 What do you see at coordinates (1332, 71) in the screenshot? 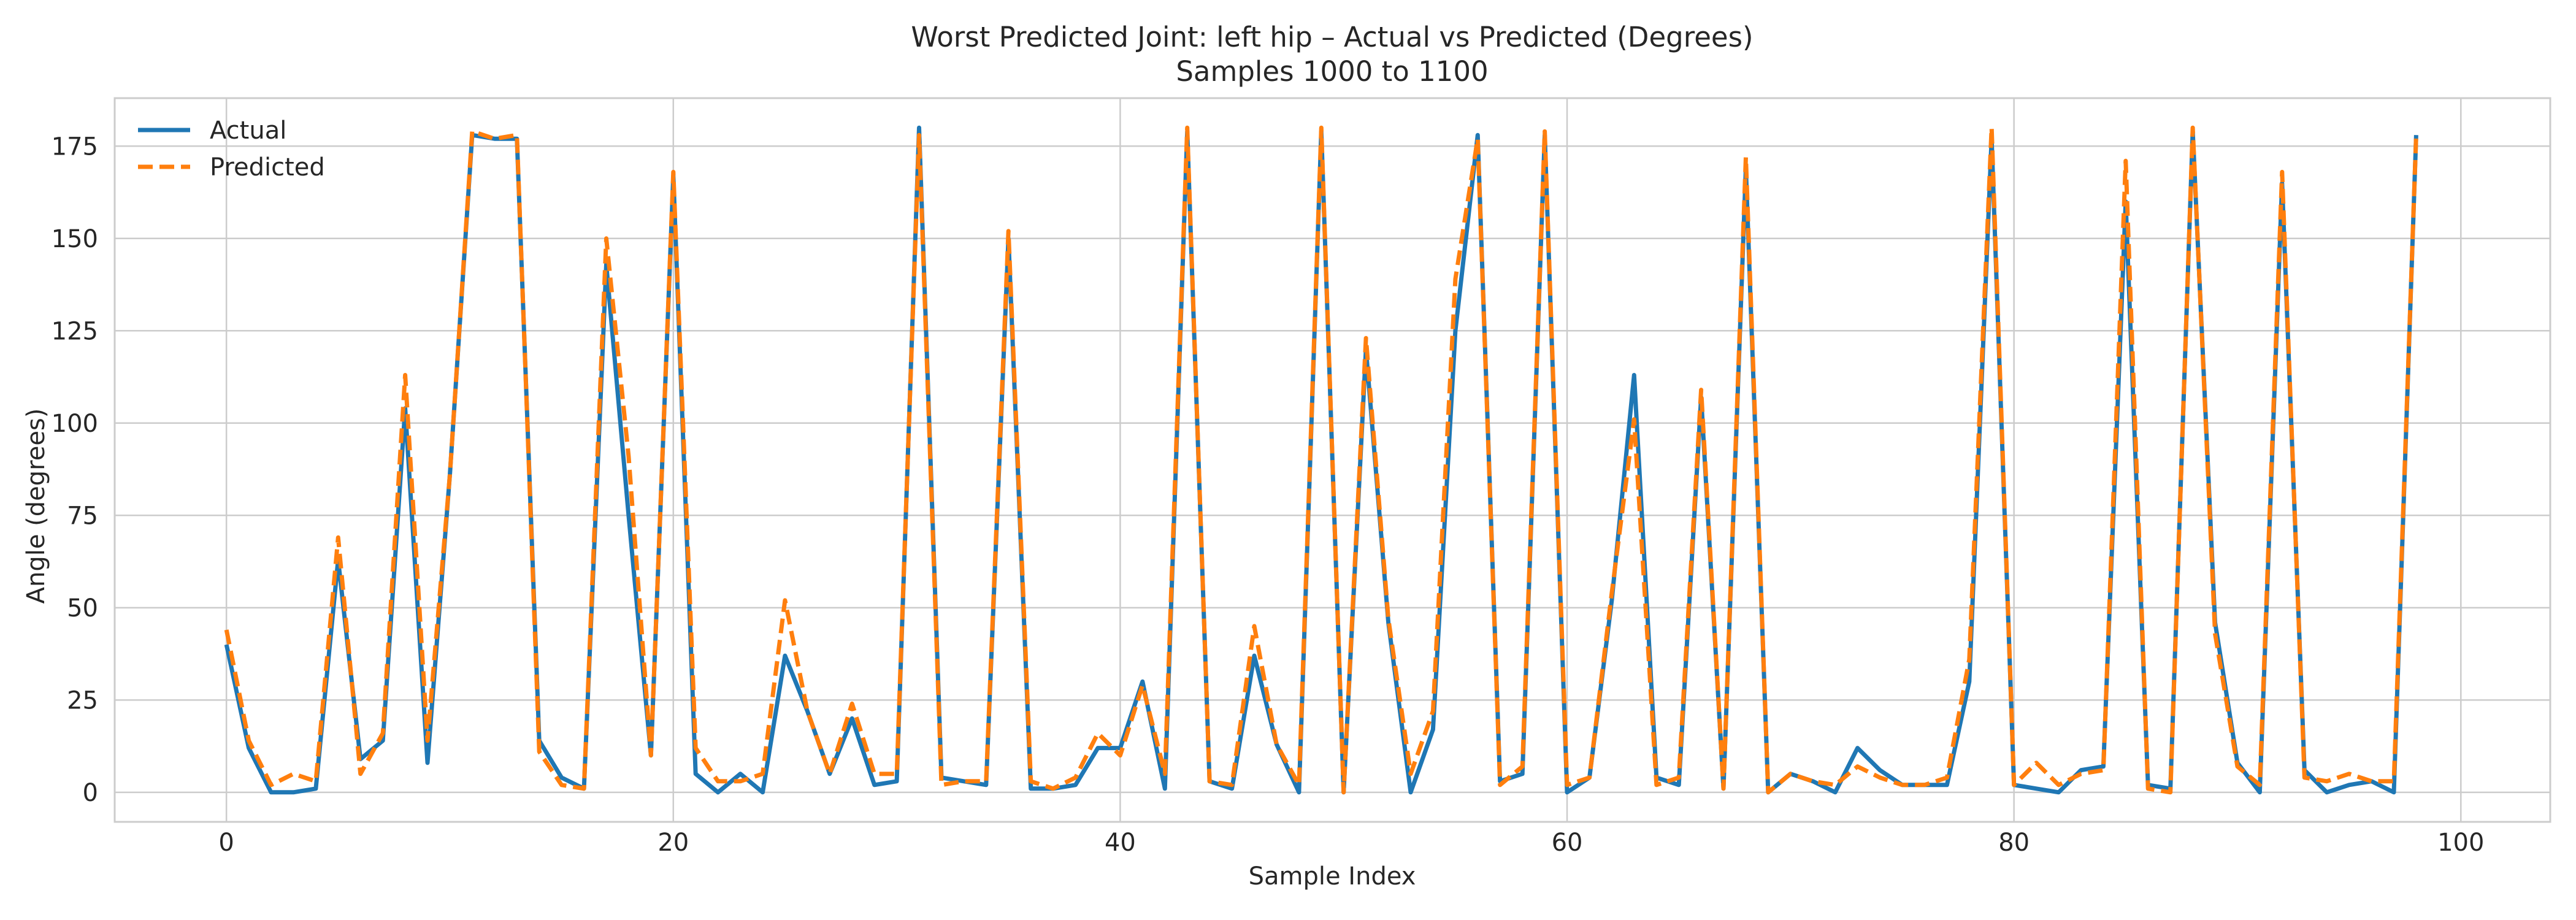
I see `chart-subtitle: Samples 1000 to 1100` at bounding box center [1332, 71].